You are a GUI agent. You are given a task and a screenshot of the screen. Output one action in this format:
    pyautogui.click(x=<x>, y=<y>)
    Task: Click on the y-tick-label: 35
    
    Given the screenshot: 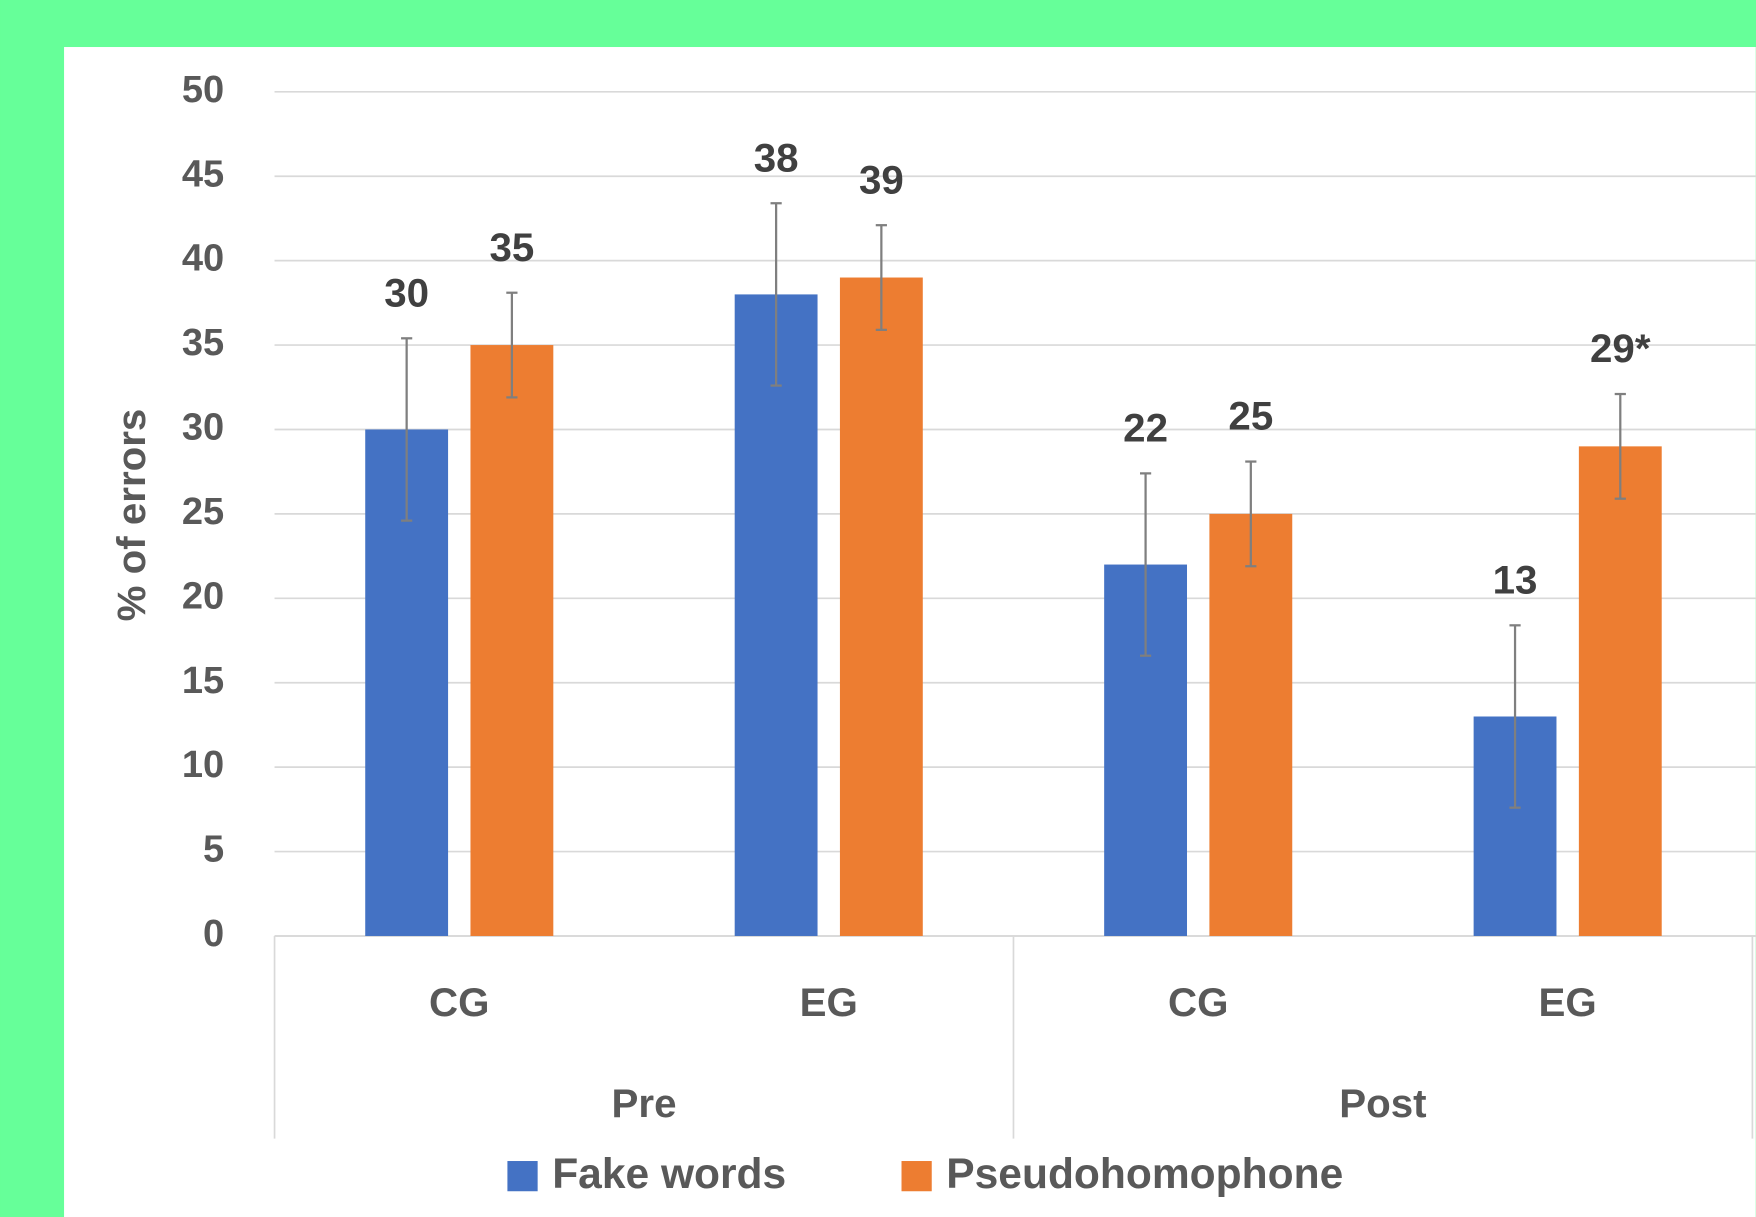 What is the action you would take?
    pyautogui.click(x=203, y=343)
    